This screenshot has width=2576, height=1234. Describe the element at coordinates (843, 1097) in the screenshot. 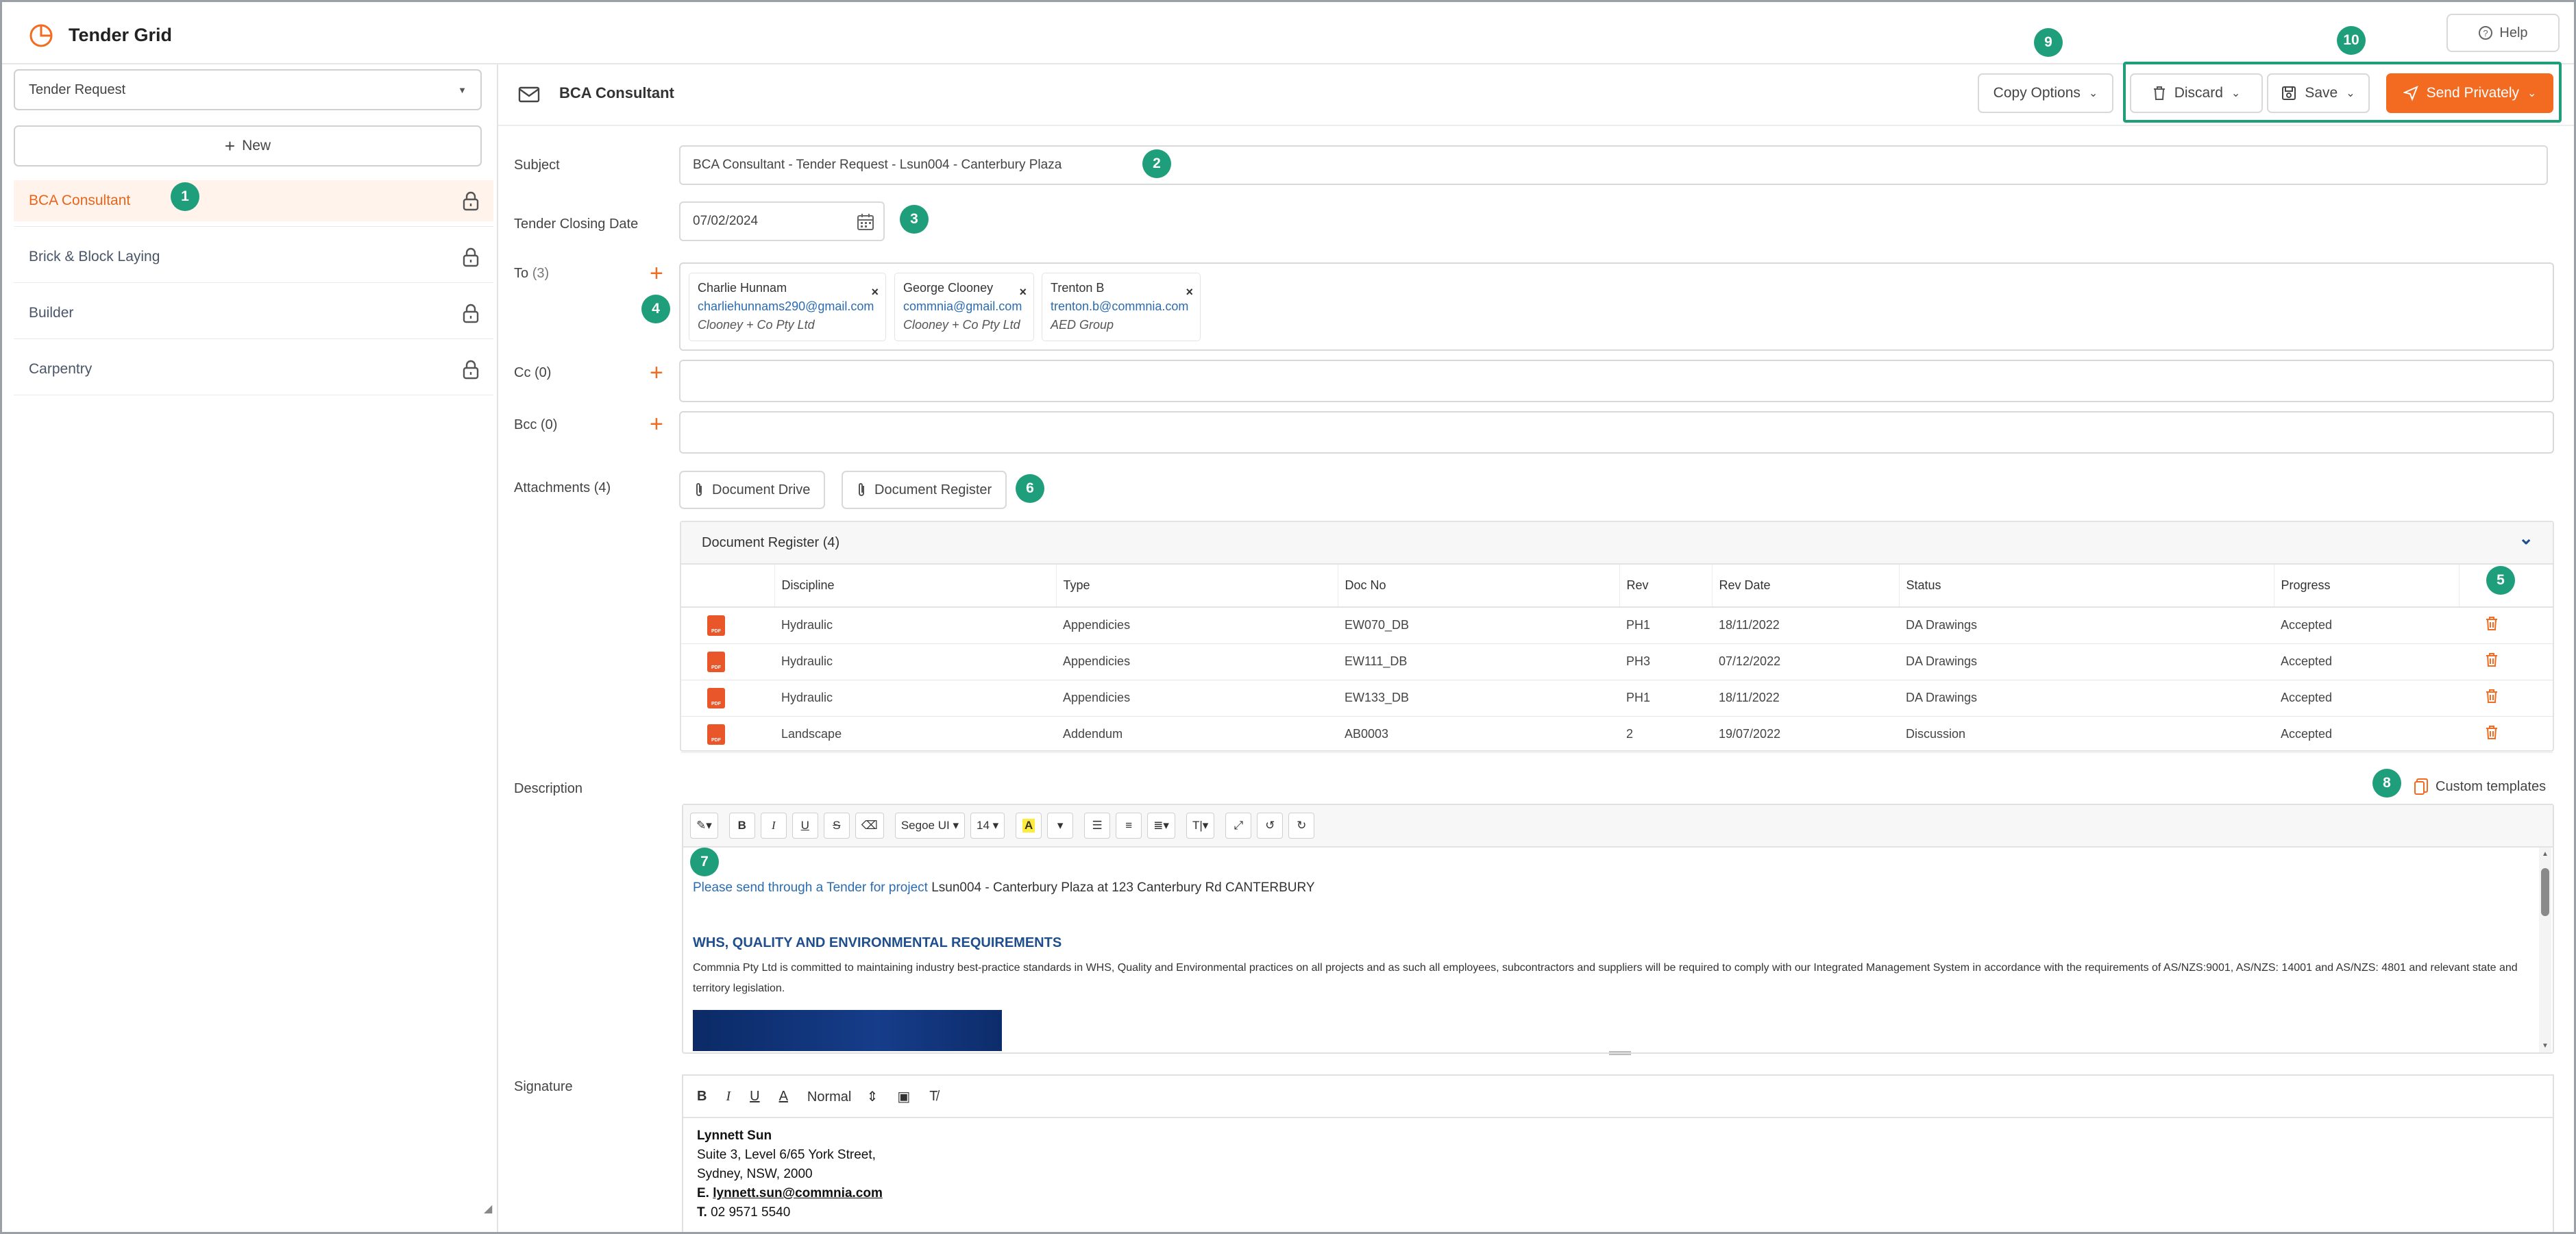

I see `sig-style-select: Normal ⇕` at that location.